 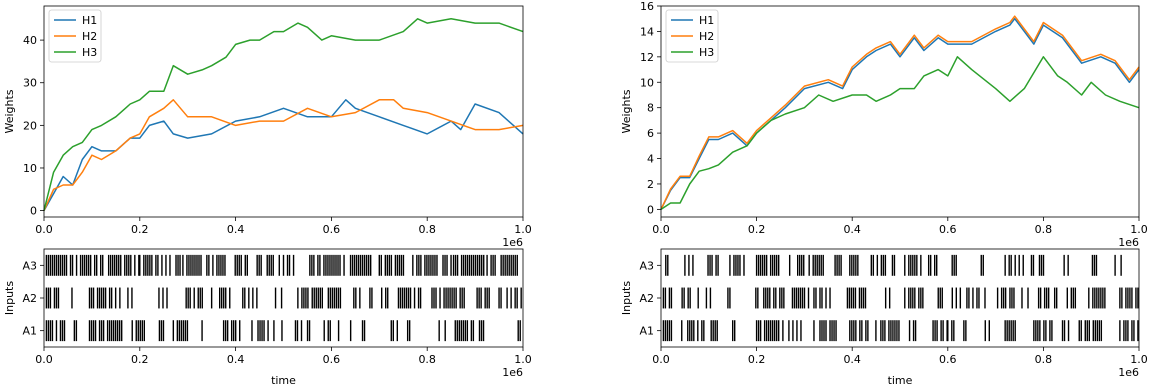 I want to click on y-tick-label: 20, so click(x=30, y=125).